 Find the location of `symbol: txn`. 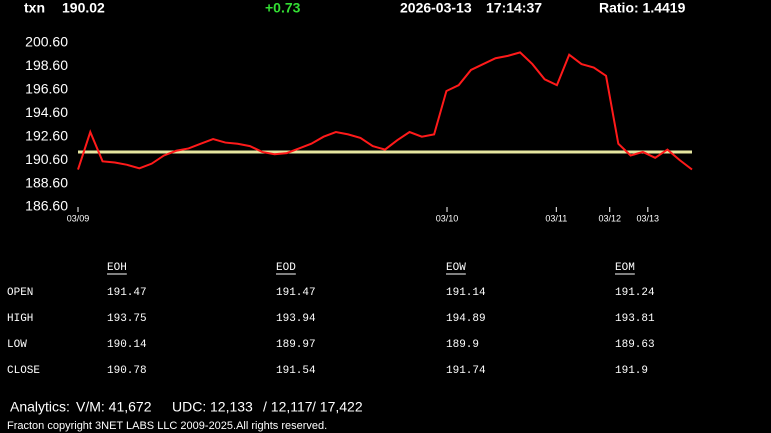

symbol: txn is located at coordinates (34, 8).